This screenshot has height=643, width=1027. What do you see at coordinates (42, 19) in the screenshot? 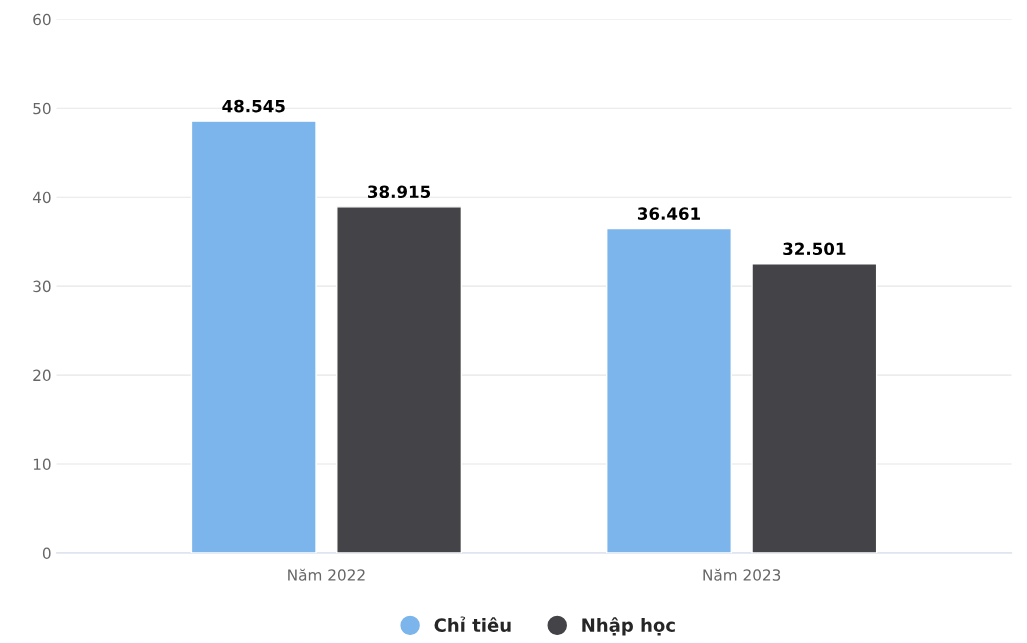
I see `y-tick-label: 60` at bounding box center [42, 19].